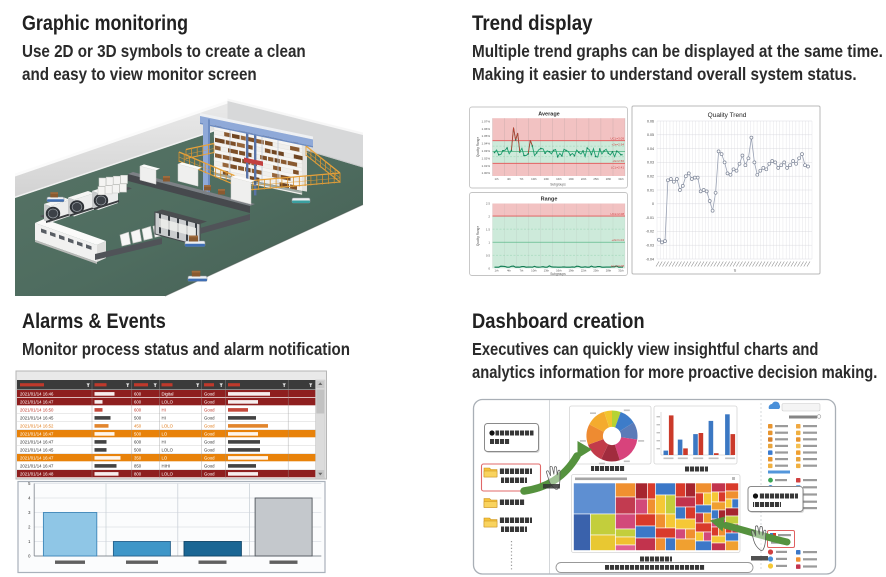 This screenshot has width=886, height=577. Describe the element at coordinates (617, 240) in the screenshot. I see `svg-text: +2s=1.04` at that location.